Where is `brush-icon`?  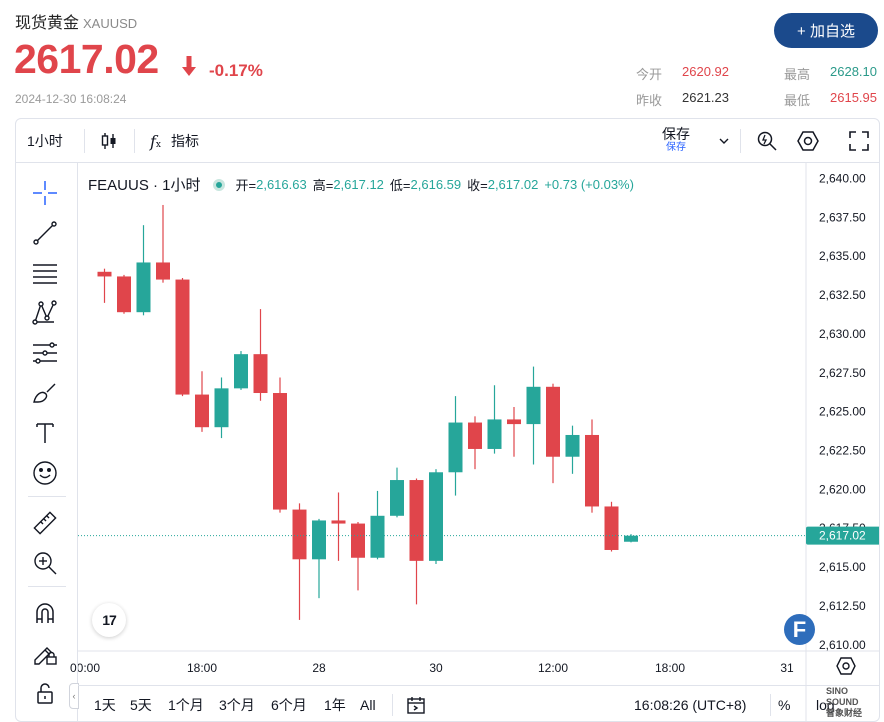
brush-icon is located at coordinates (45, 393).